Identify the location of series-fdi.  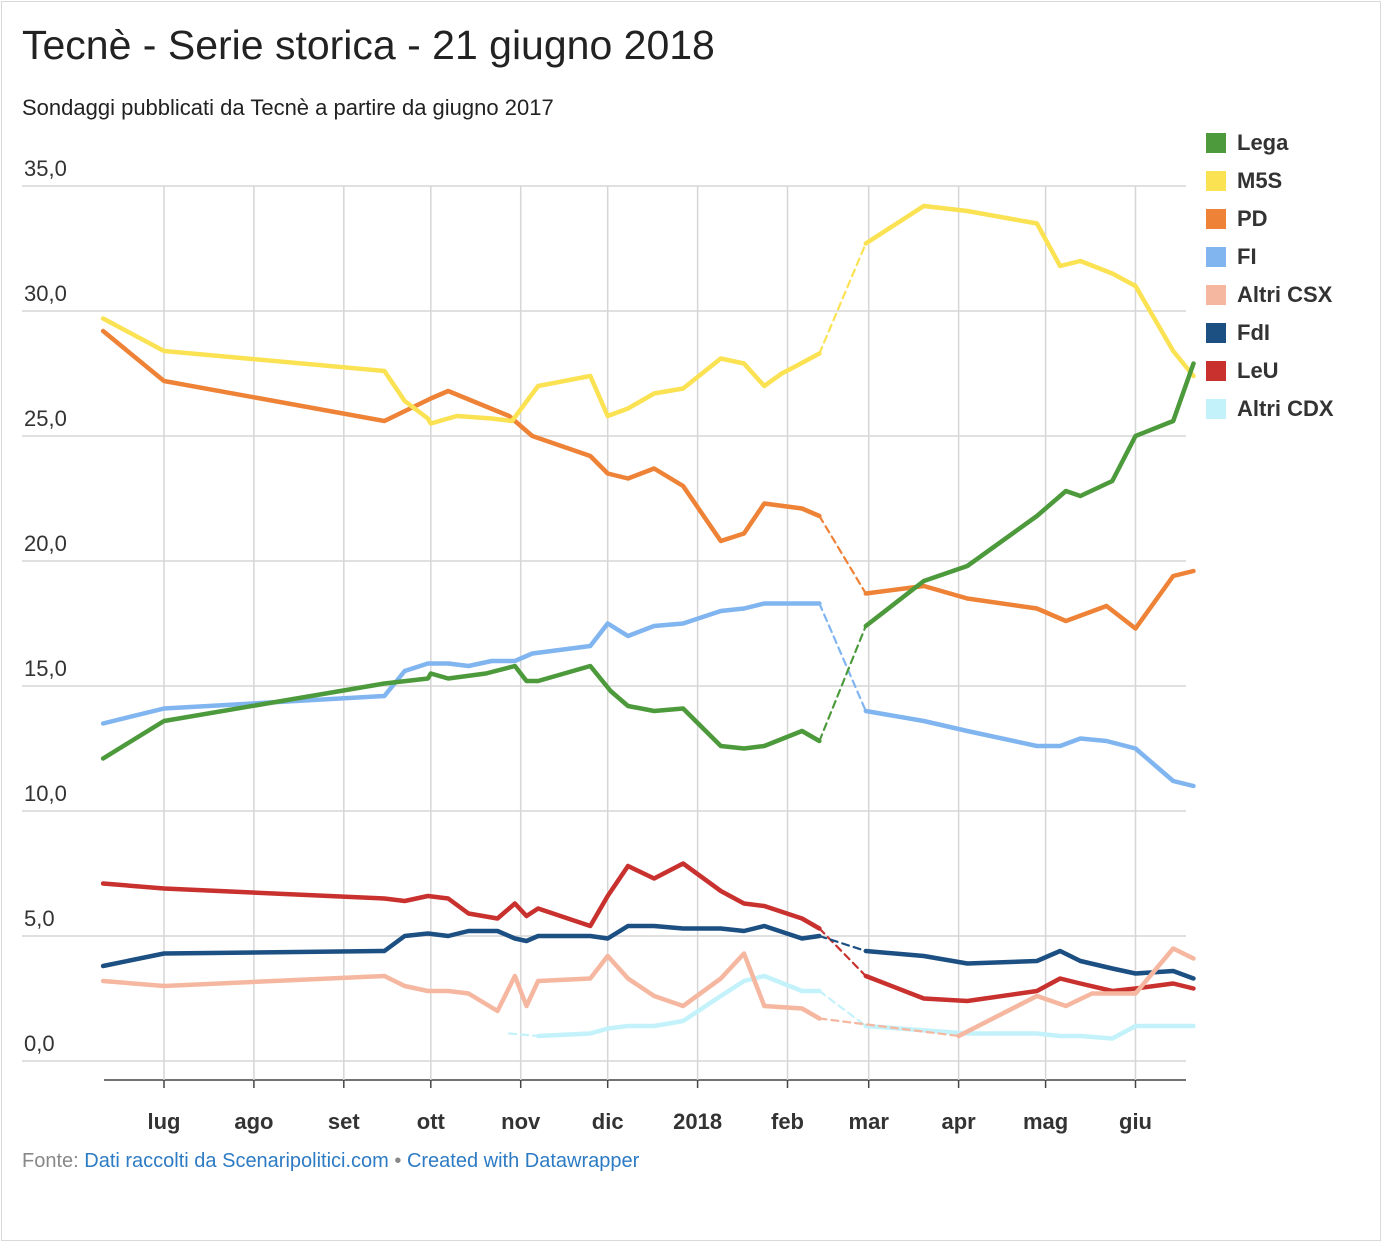
(648, 952).